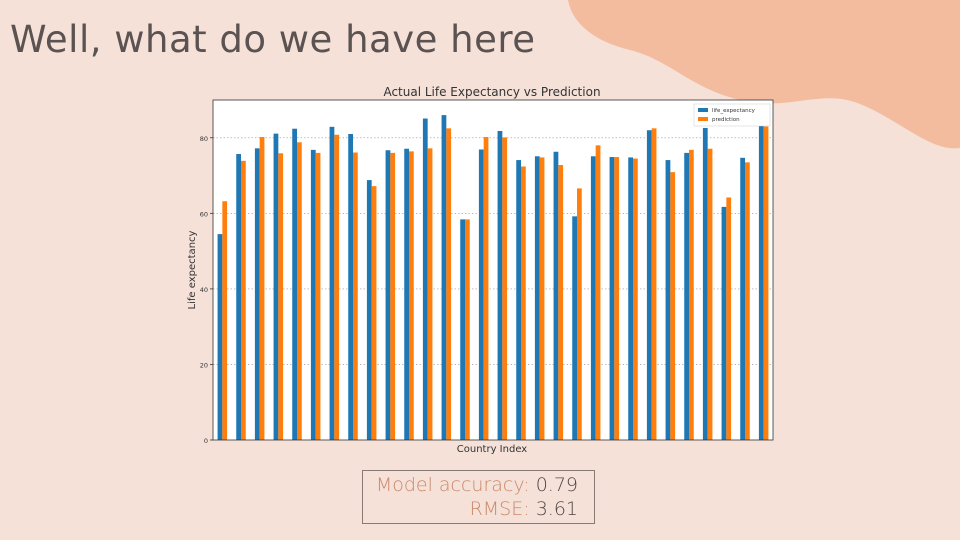 Image resolution: width=960 pixels, height=540 pixels. Describe the element at coordinates (764, 74) in the screenshot. I see `blob-shape` at that location.